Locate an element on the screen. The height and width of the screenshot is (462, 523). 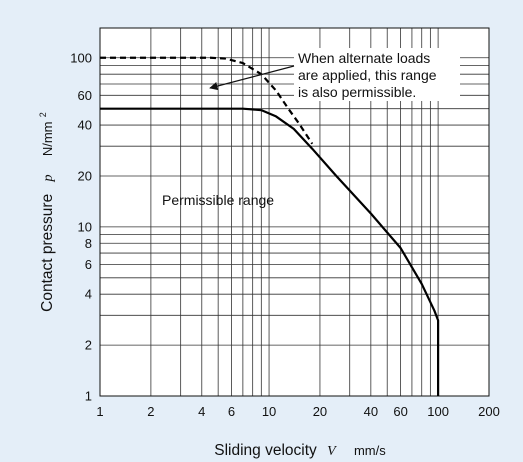
y-tick-label: 1 is located at coordinates (88, 396).